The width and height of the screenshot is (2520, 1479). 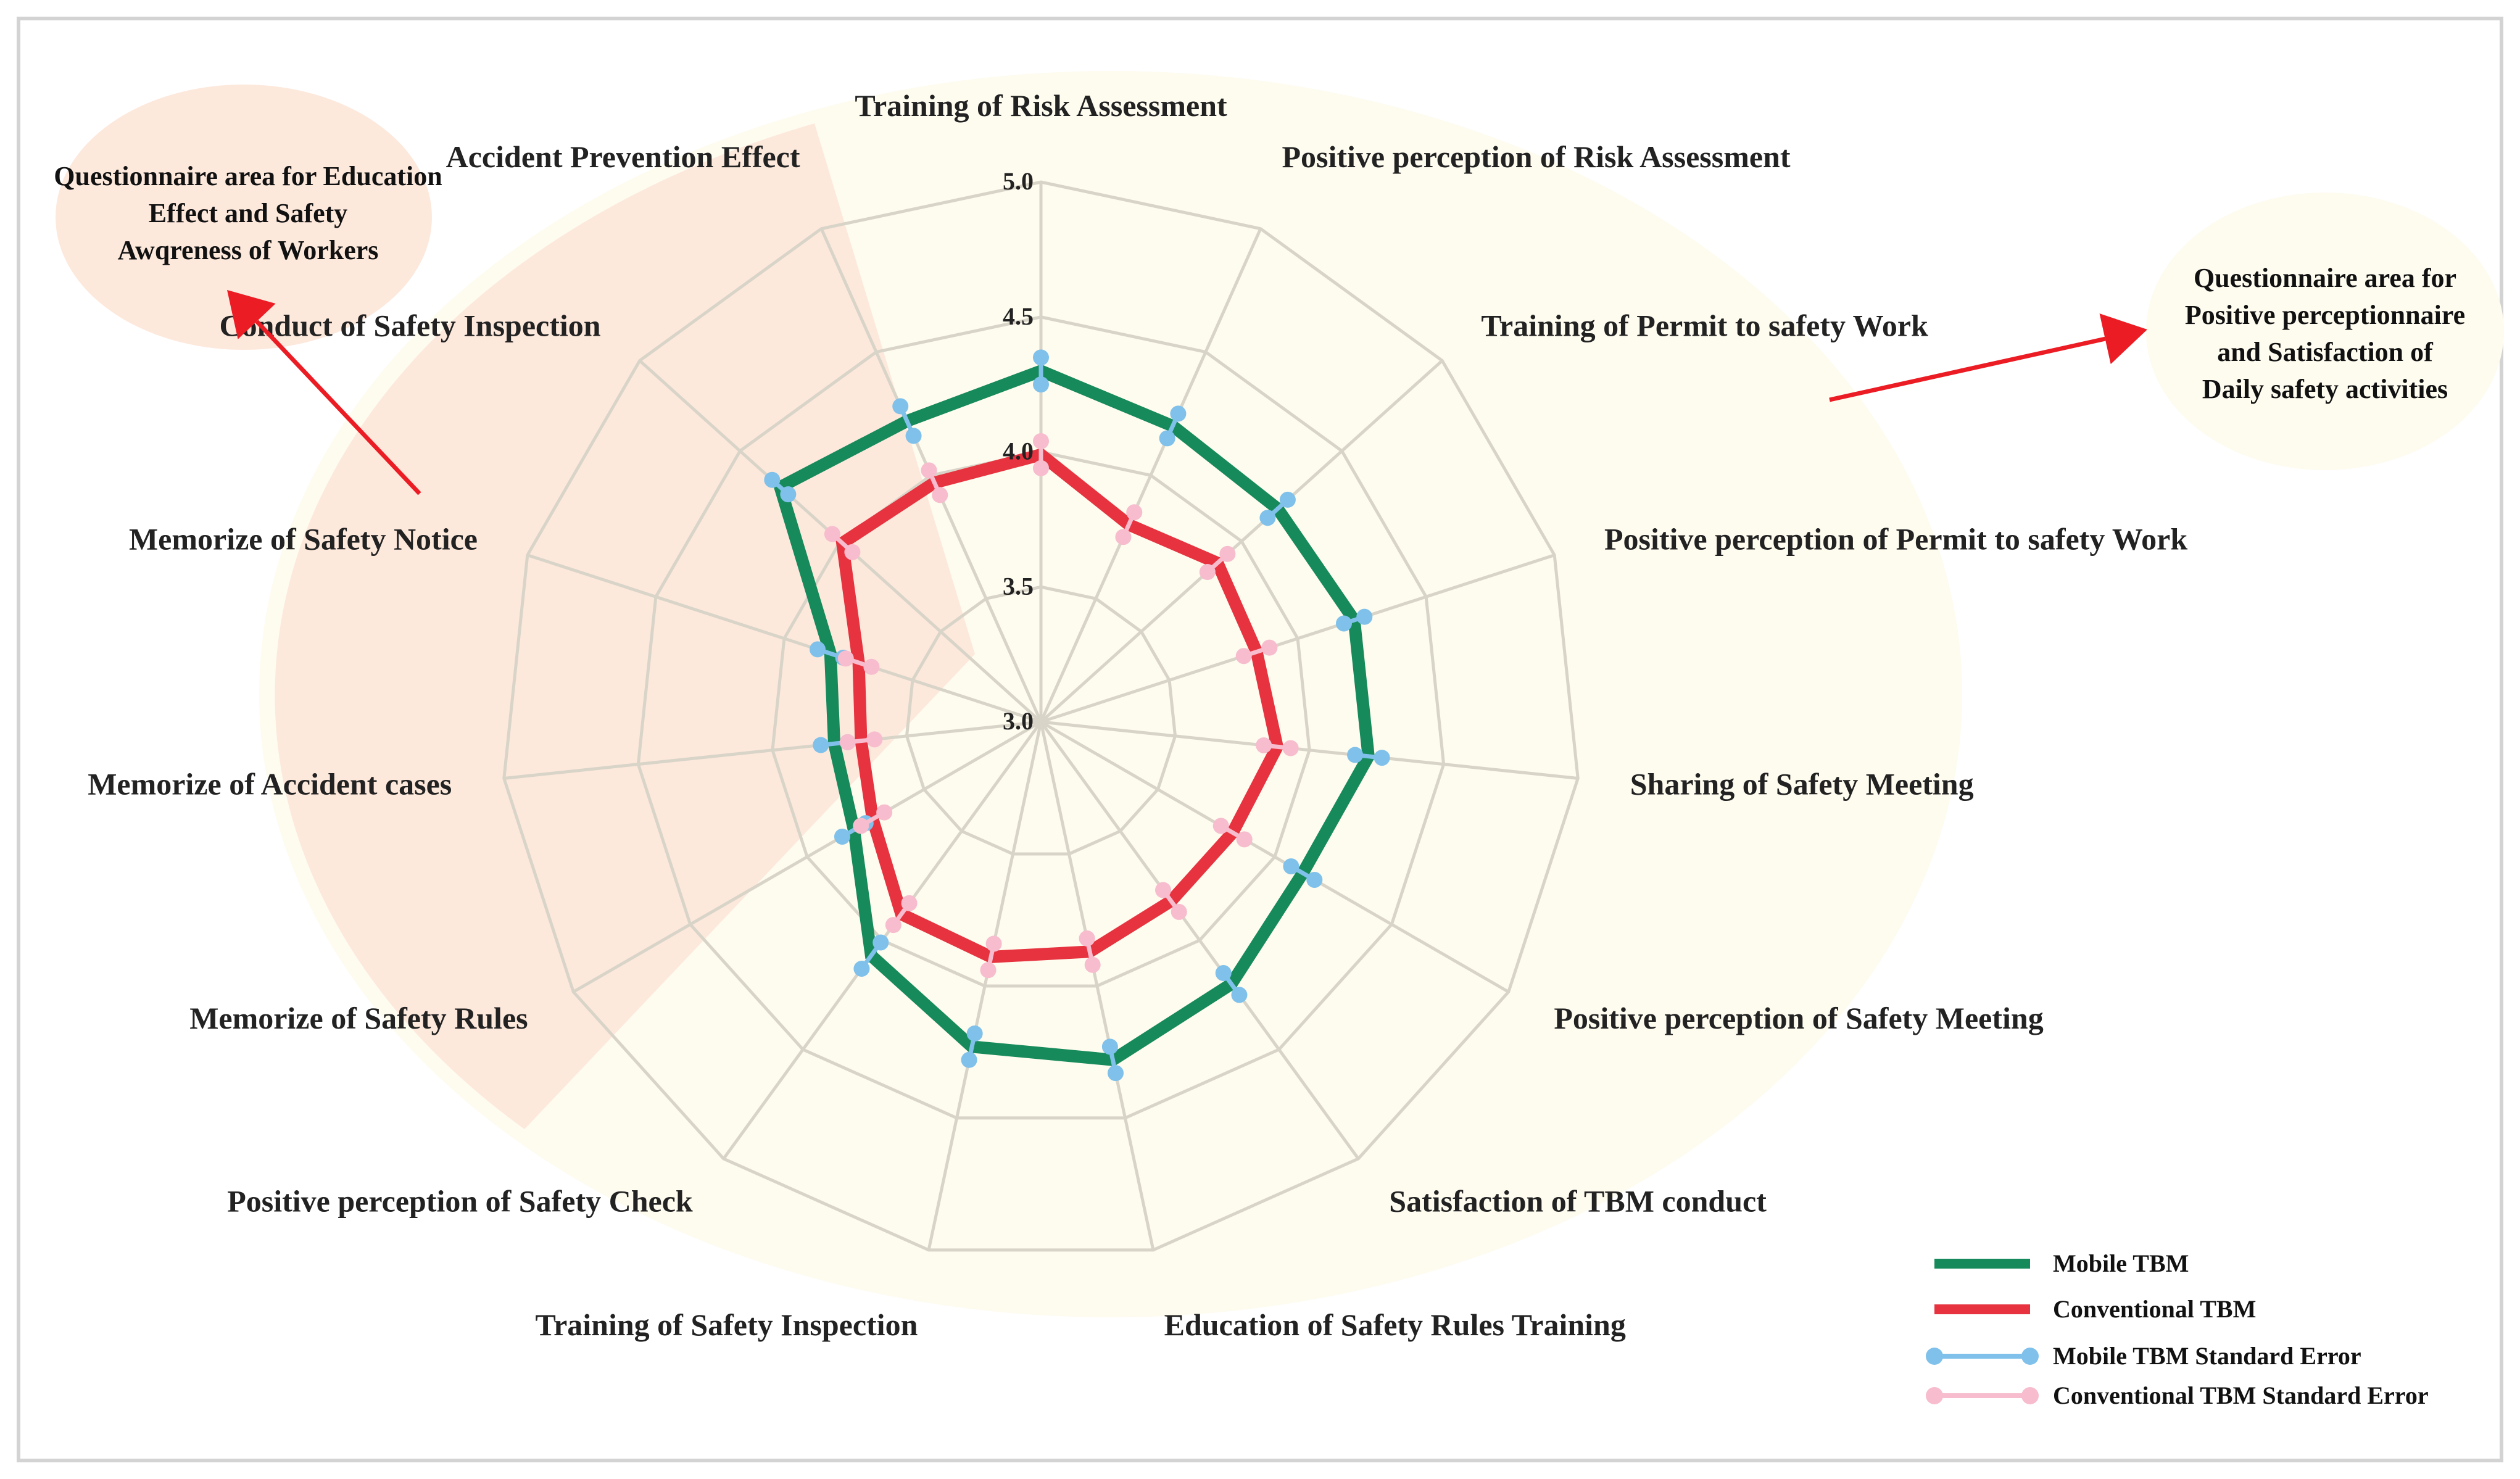 What do you see at coordinates (1705, 326) in the screenshot?
I see `axis-label-training-of-permit-to-safety-work: Training of Permit to safety Work` at bounding box center [1705, 326].